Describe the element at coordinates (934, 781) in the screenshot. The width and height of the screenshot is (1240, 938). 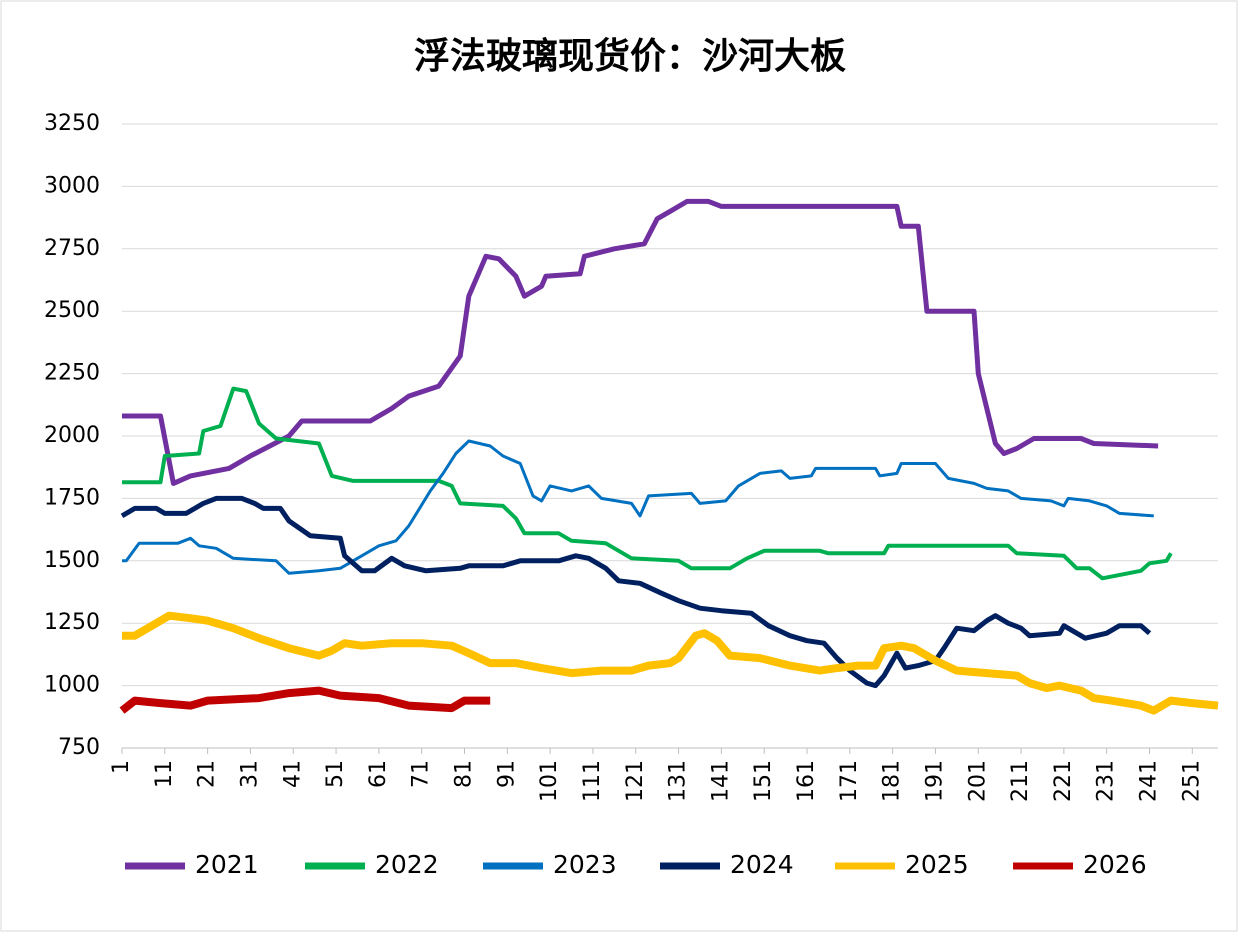
I see `x-tick-label: 191` at that location.